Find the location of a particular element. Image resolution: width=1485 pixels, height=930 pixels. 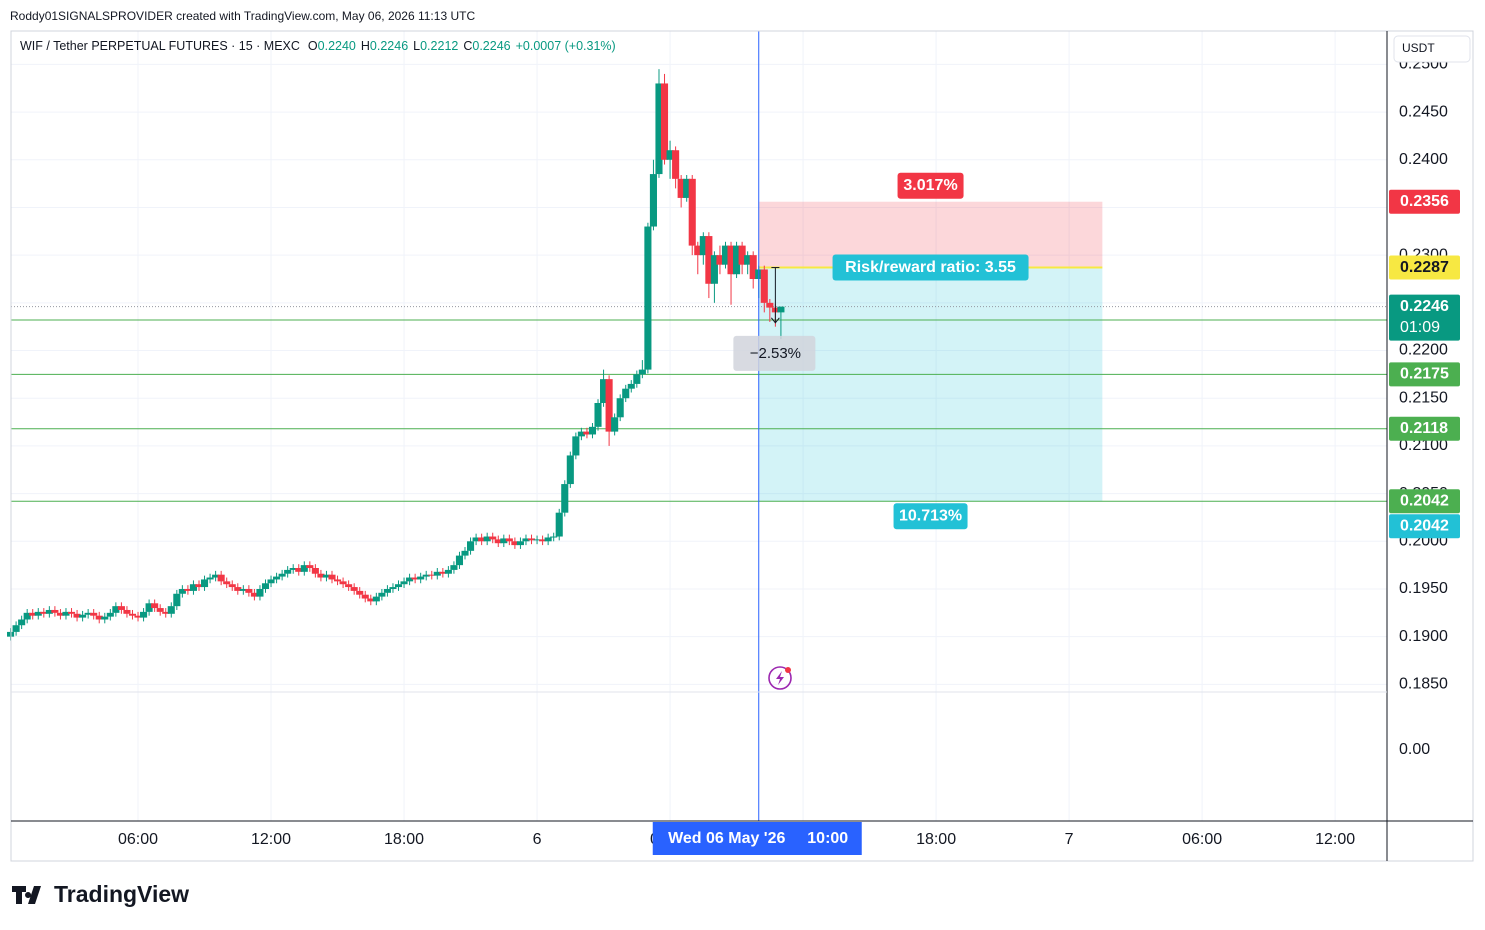

price-badge-label: 0.2175 is located at coordinates (1424, 374).